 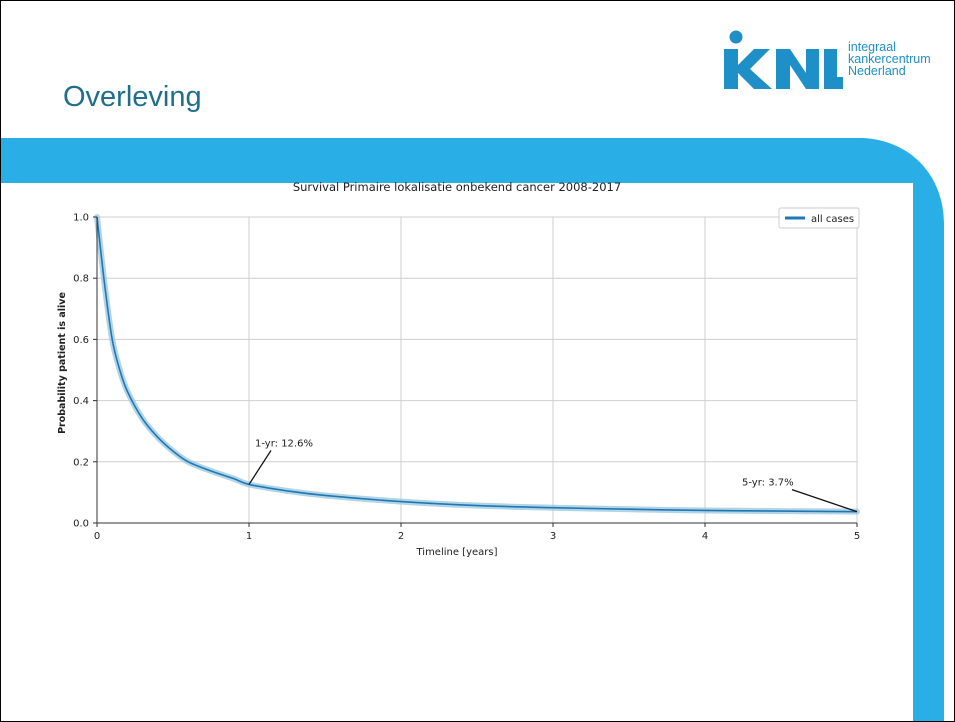 I want to click on logo-line-3: Nederland, so click(x=877, y=71).